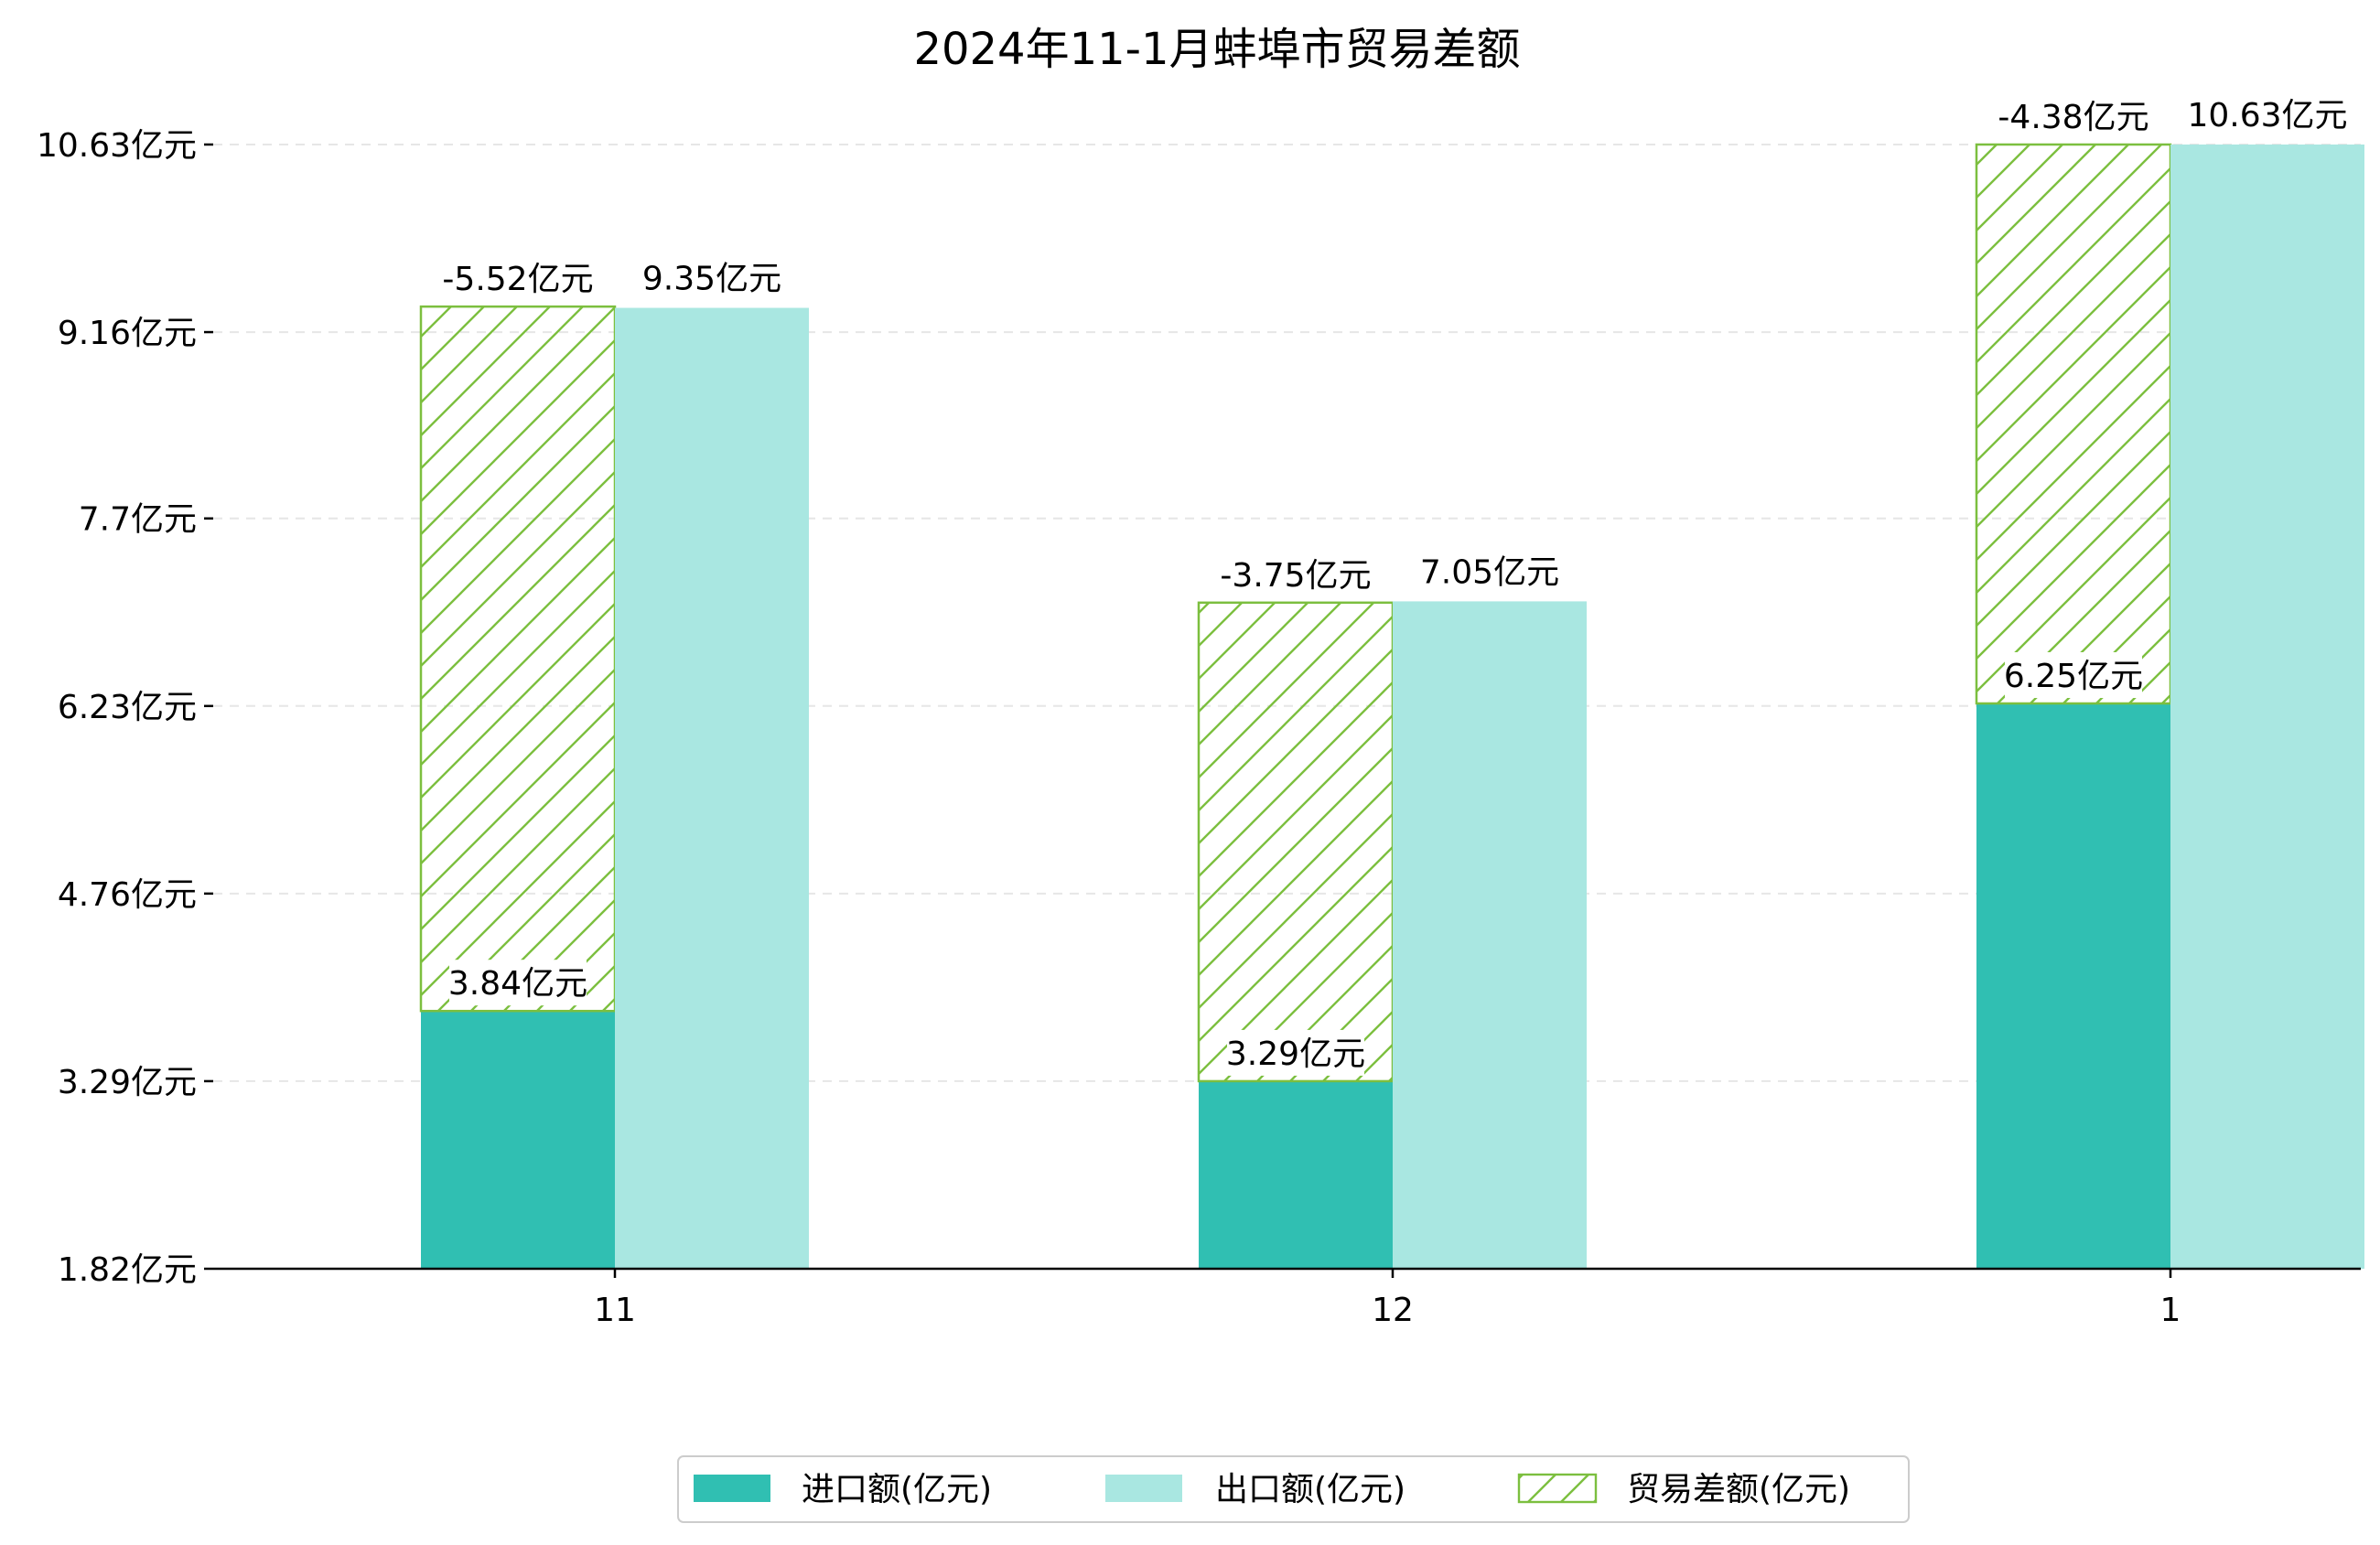 The height and width of the screenshot is (1545, 2380). I want to click on balance-value-label: -3.75亿元, so click(1295, 574).